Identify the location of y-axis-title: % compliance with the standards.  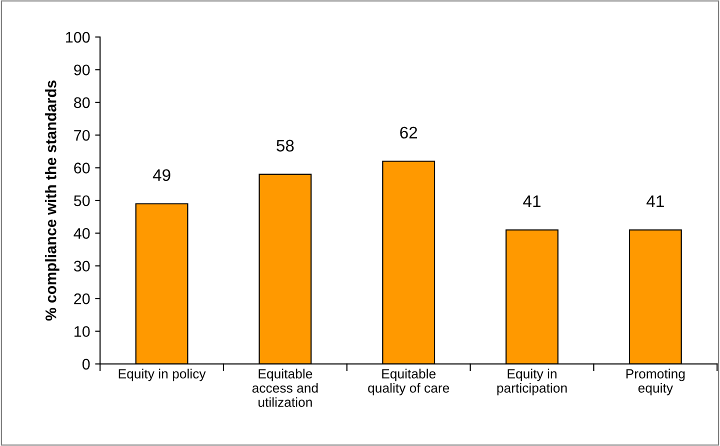
(52, 200).